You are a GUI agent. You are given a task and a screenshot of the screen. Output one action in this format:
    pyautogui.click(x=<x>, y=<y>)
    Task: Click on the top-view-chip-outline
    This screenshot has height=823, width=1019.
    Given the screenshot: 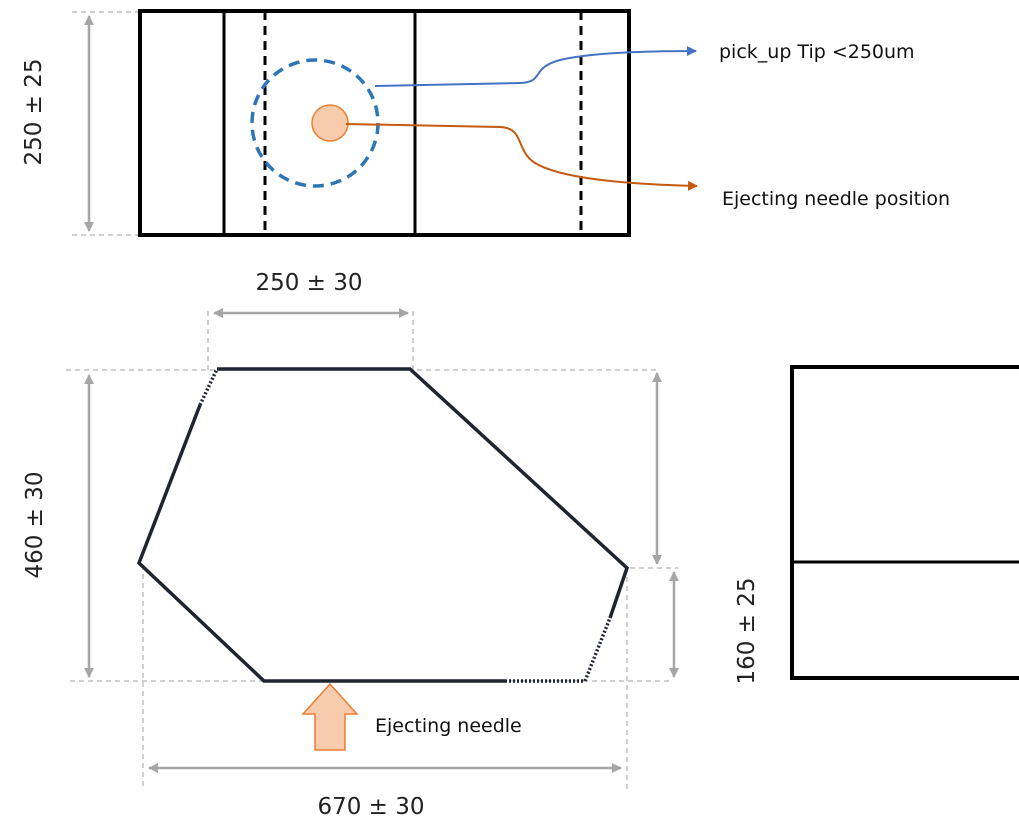 What is the action you would take?
    pyautogui.click(x=384, y=123)
    